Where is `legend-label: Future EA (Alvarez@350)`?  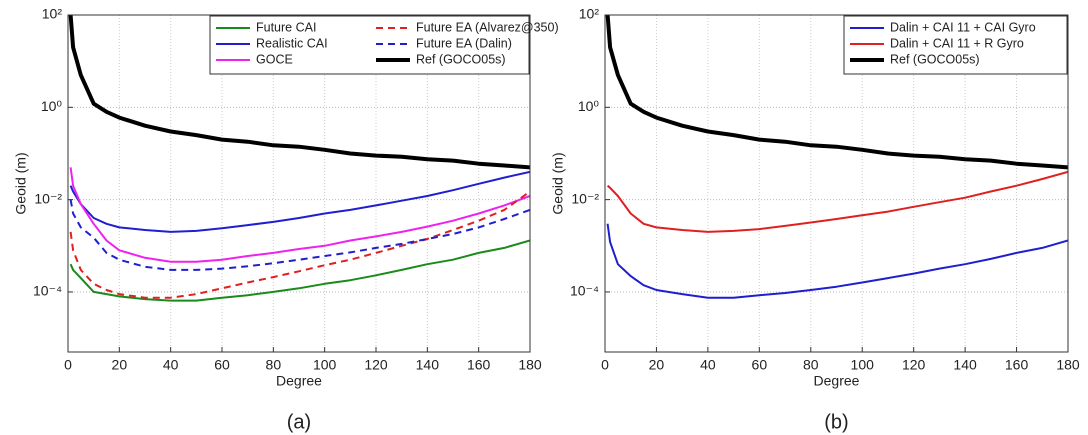
legend-label: Future EA (Alvarez@350) is located at coordinates (487, 27).